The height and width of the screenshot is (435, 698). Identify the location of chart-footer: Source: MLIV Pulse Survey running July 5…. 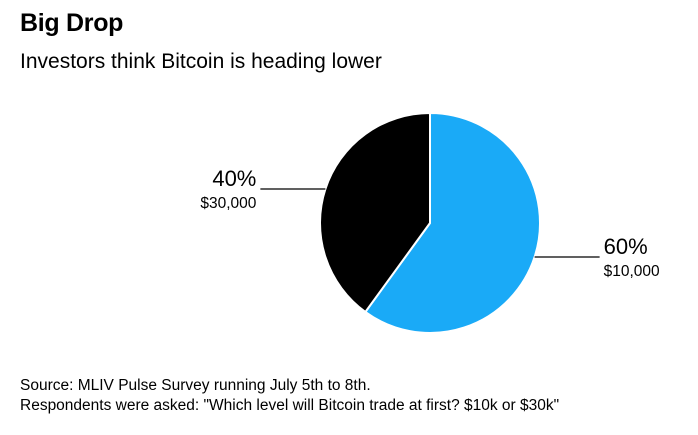
(289, 396).